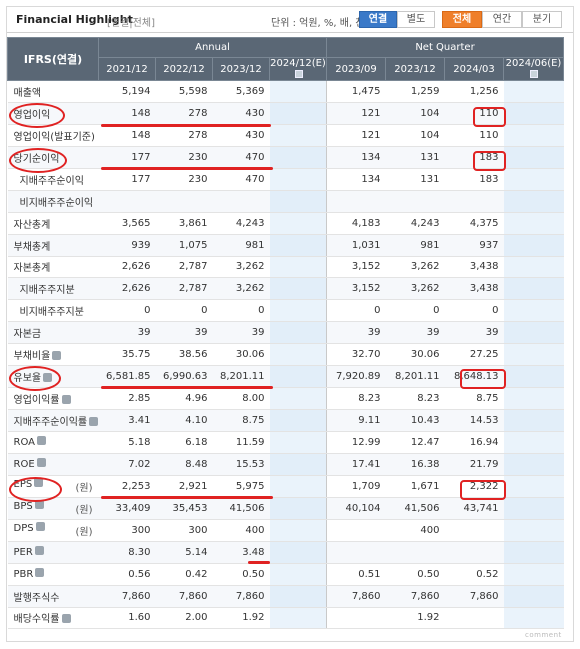 The image size is (580, 649). Describe the element at coordinates (415, 355) in the screenshot. I see `cell-value: 30.06` at that location.